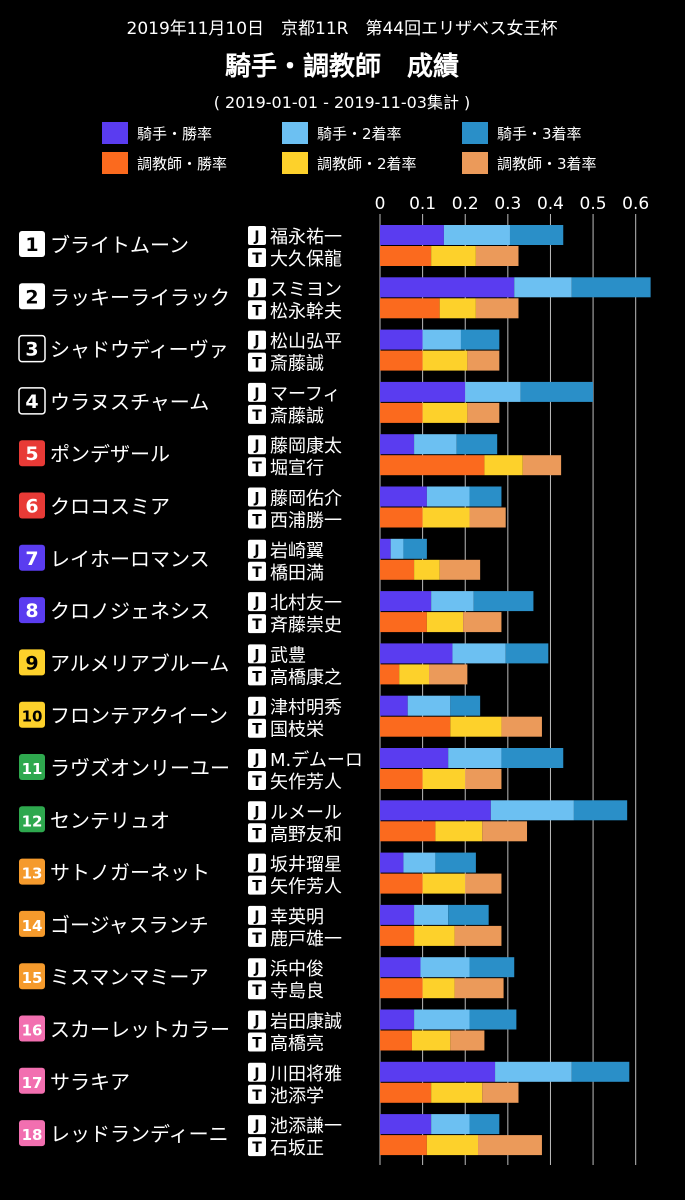 This screenshot has height=1200, width=685. Describe the element at coordinates (475, 163) in the screenshot. I see `legend-swatch` at that location.